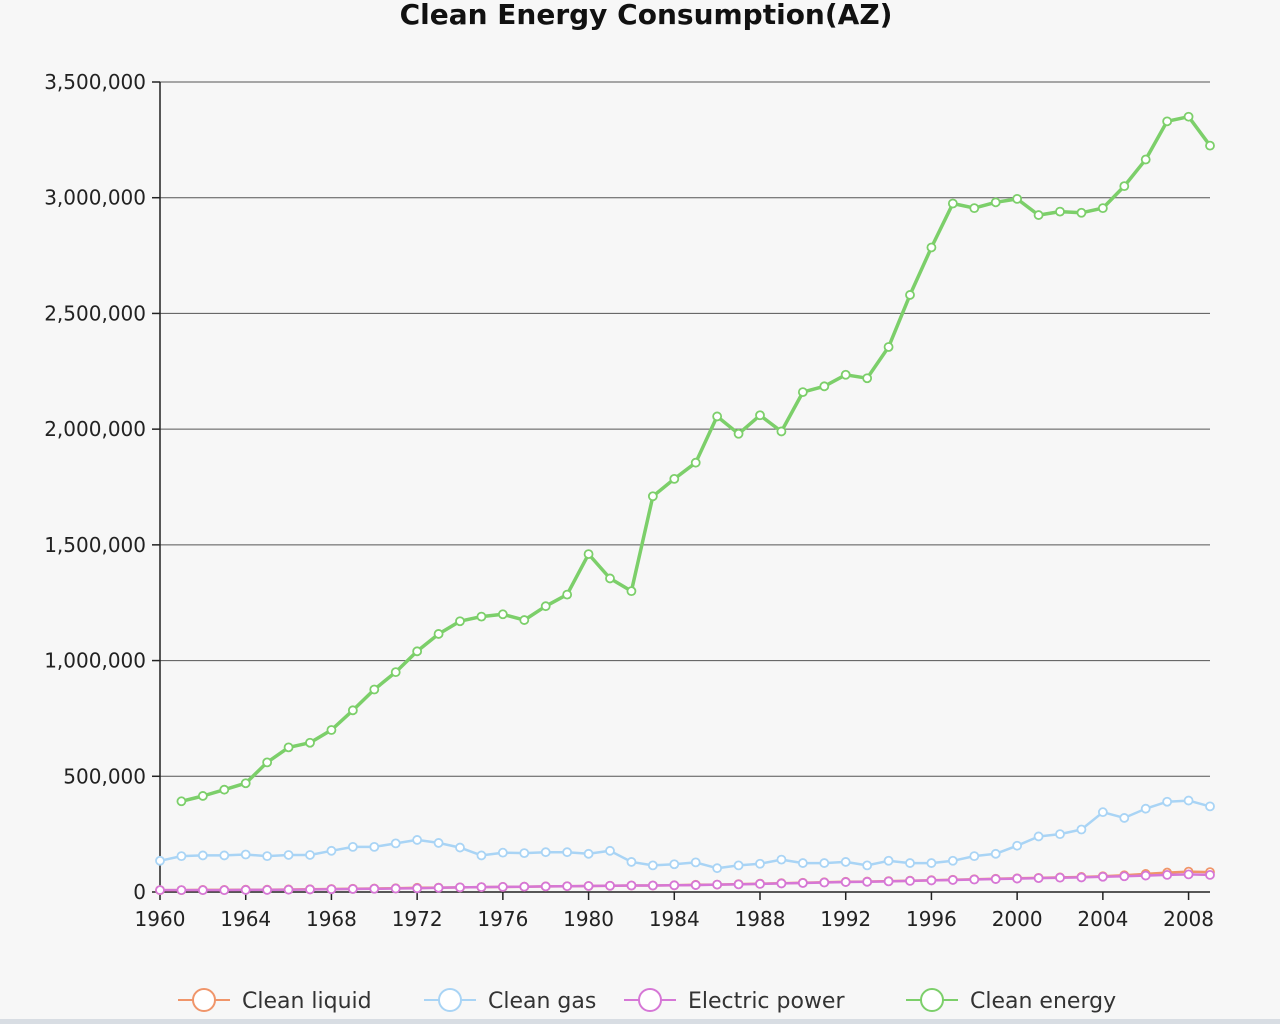 This screenshot has width=1280, height=1024. What do you see at coordinates (275, 1001) in the screenshot?
I see `legend-item-clean-liquid: Clean liquid` at bounding box center [275, 1001].